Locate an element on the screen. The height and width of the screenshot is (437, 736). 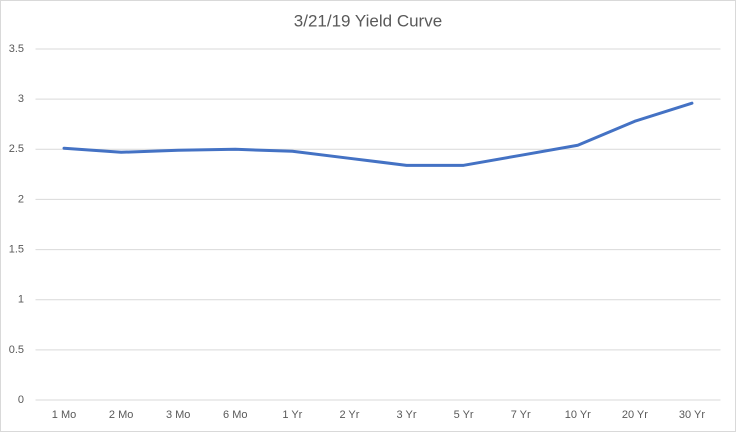
x-tick-label: 7 Yr is located at coordinates (521, 415).